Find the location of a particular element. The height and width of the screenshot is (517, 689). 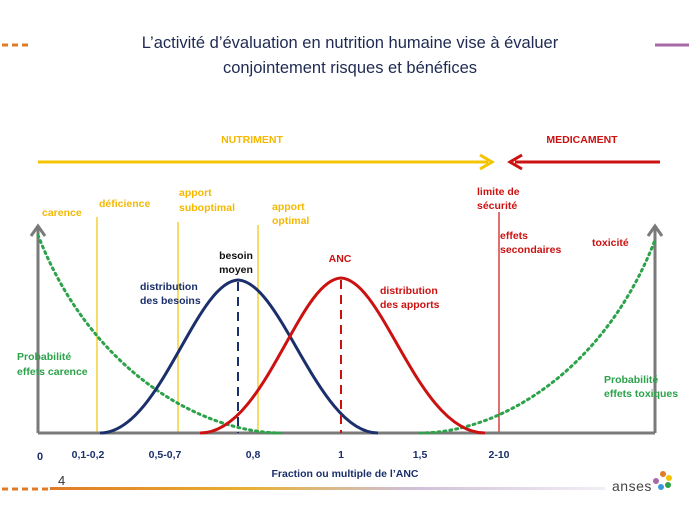

medicament-arrowhead is located at coordinates (515, 162).